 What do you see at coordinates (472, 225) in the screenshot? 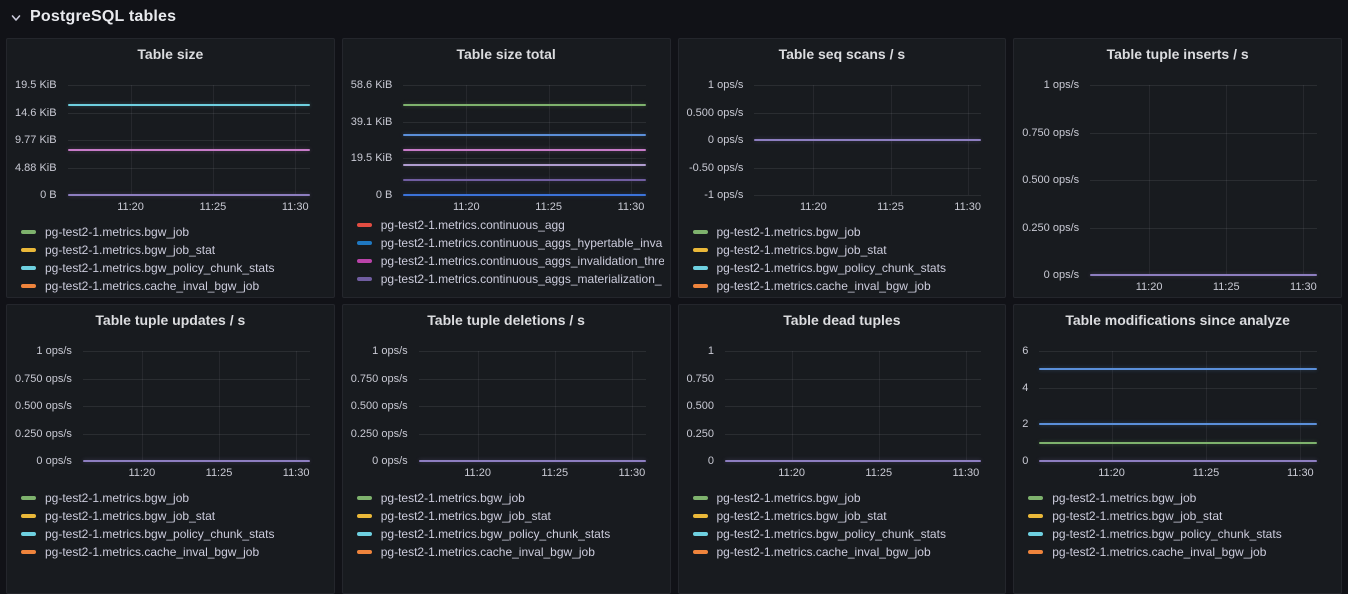
I see `legend-item-label: pg-test2-1.metrics.continuous_agg` at bounding box center [472, 225].